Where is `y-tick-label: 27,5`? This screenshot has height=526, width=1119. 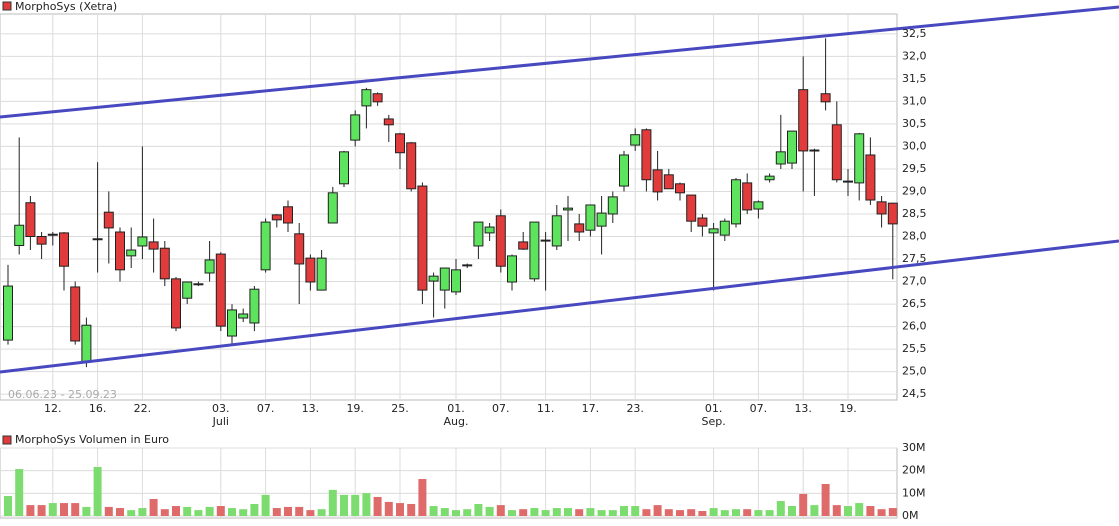
y-tick-label: 27,5 is located at coordinates (914, 258).